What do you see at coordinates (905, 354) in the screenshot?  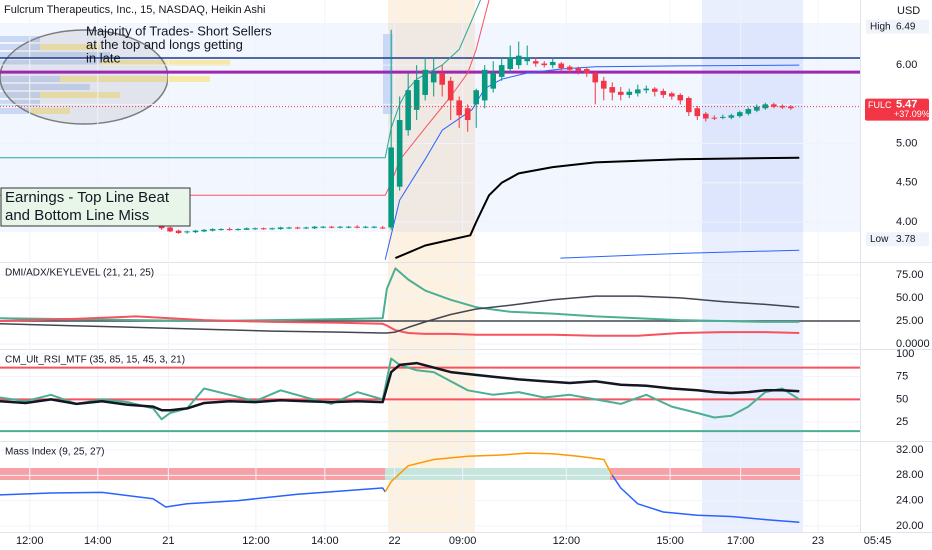 I see `y-tick-label: 100` at bounding box center [905, 354].